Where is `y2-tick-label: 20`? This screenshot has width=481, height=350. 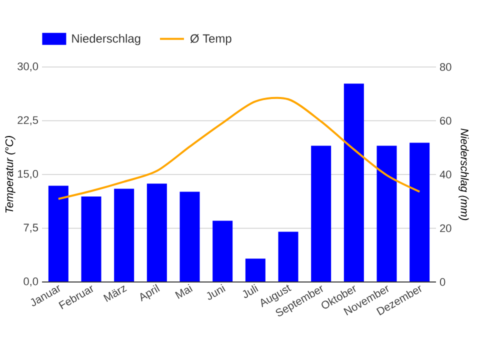
y2-tick-label: 20 is located at coordinates (446, 228).